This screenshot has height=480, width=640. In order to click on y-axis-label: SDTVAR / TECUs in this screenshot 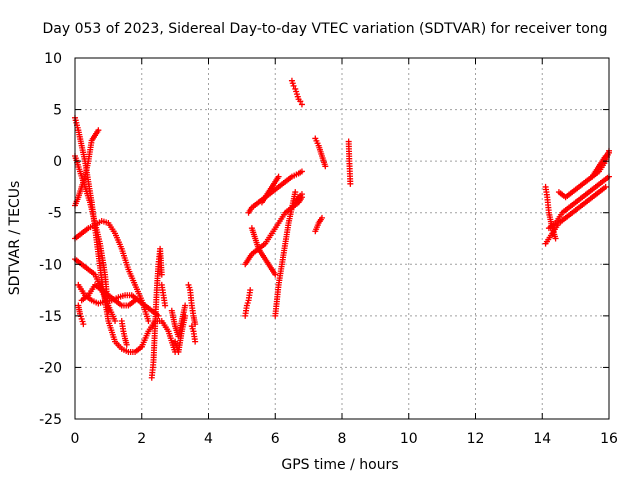, I will do `click(15, 238)`.